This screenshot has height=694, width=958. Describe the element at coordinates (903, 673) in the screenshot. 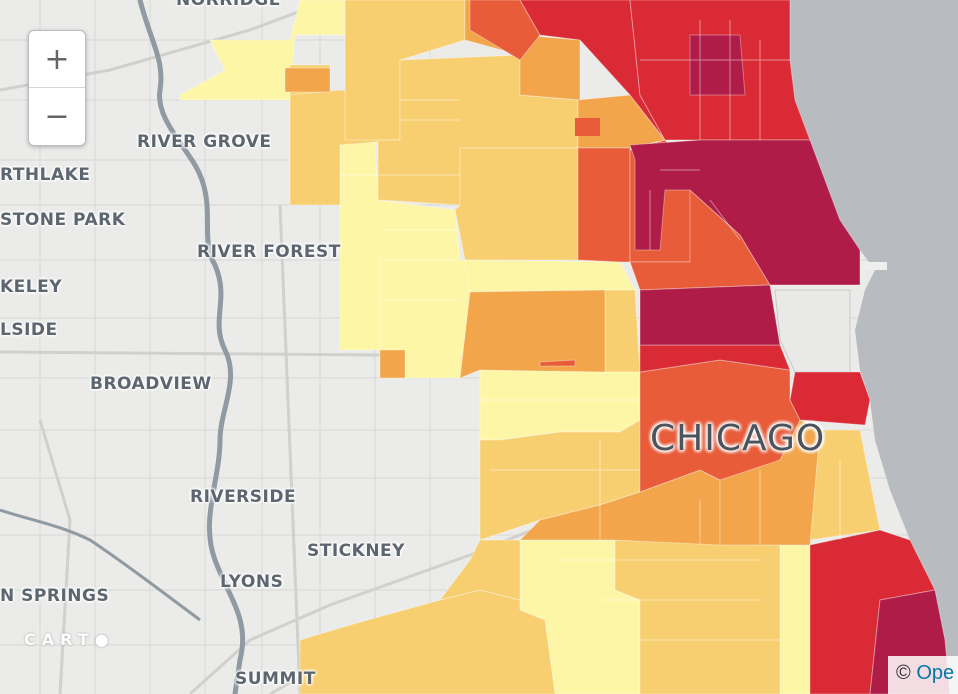

I see `copyright-symbol: ©` at that location.